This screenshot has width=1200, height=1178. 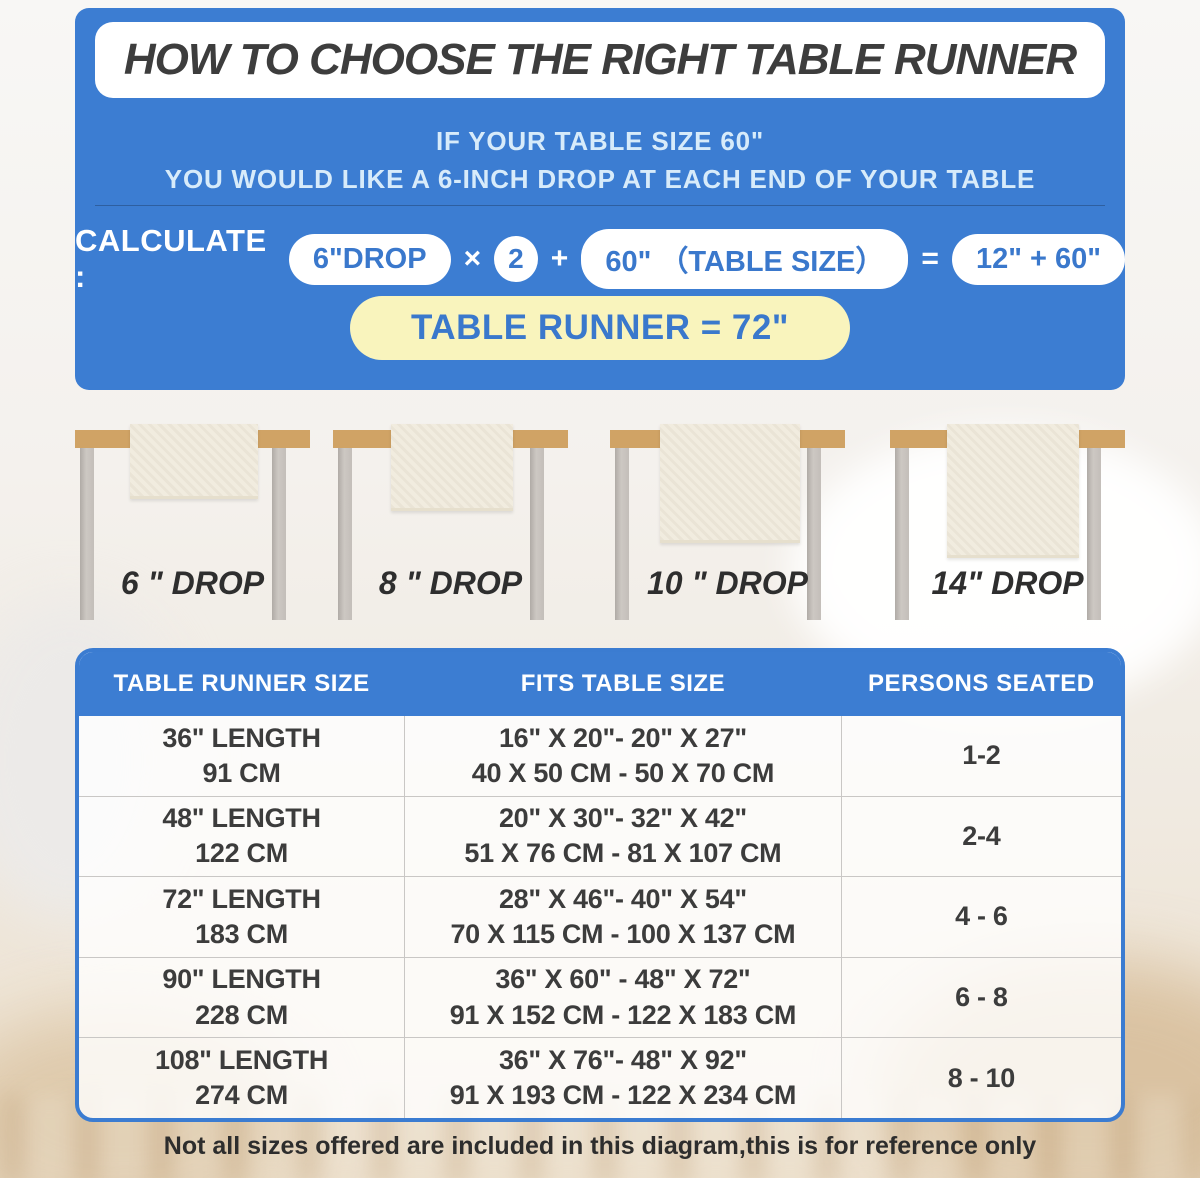 I want to click on runner-size-cell: 48" LENGTH 122 CM, so click(x=241, y=836).